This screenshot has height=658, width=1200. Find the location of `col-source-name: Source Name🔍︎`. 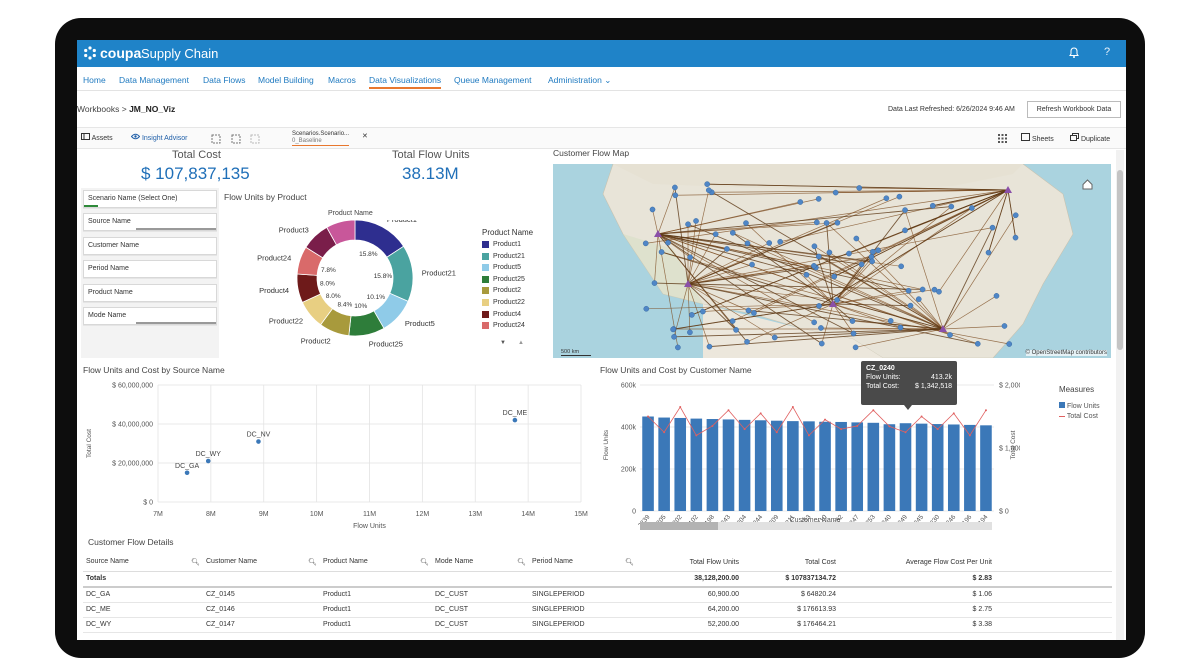

col-source-name: Source Name🔍︎ is located at coordinates (143, 562).